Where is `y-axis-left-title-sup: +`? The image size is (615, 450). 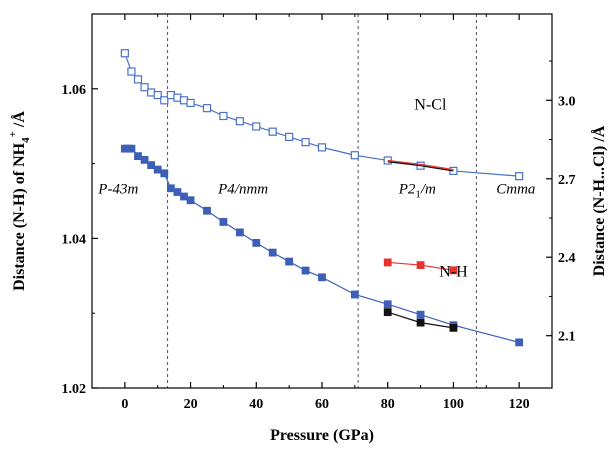
y-axis-left-title-sup: + is located at coordinates (13, 134).